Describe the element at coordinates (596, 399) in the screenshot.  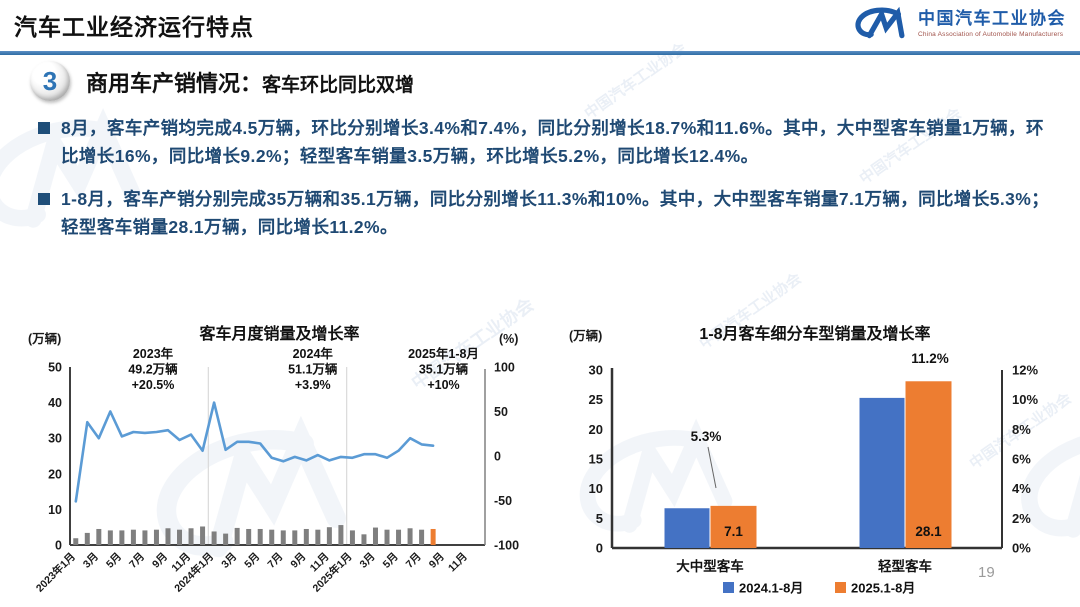
I see `svg-text: 25` at that location.